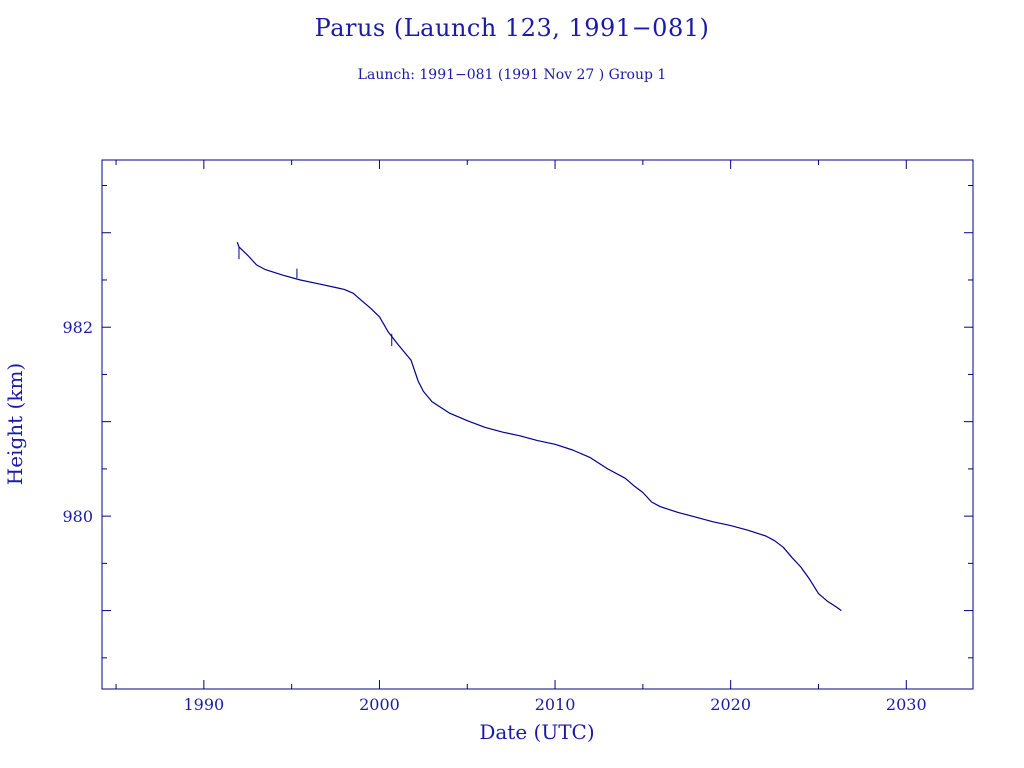  I want to click on chart-title: Parus (Launch 123, 1991−081), so click(512, 28).